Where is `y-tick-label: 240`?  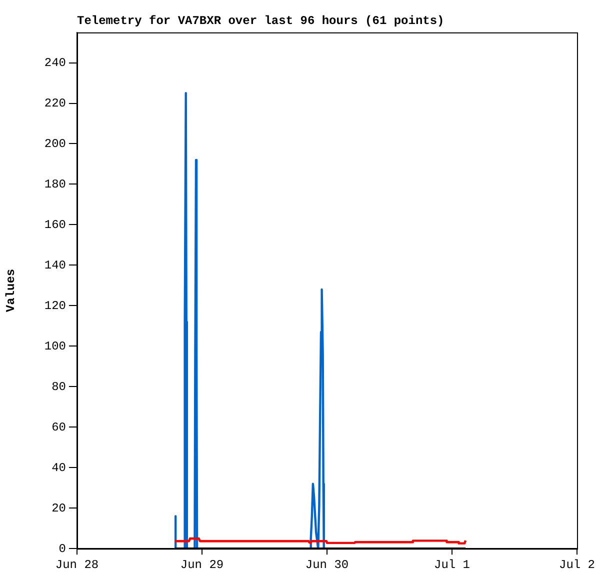 y-tick-label: 240 is located at coordinates (55, 63).